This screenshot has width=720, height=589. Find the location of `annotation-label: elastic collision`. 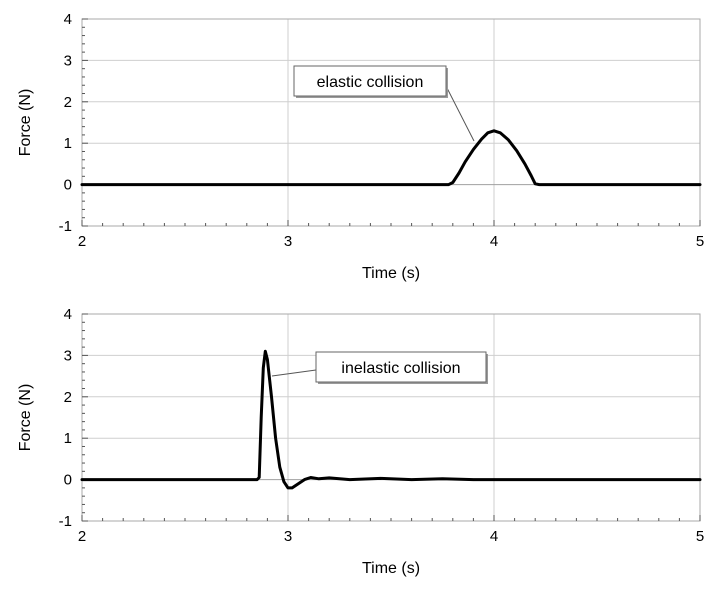

annotation-label: elastic collision is located at coordinates (370, 82).